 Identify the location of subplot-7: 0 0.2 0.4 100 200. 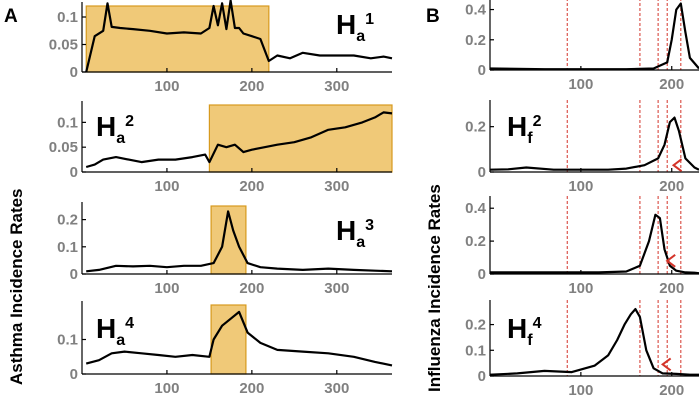
(582, 246).